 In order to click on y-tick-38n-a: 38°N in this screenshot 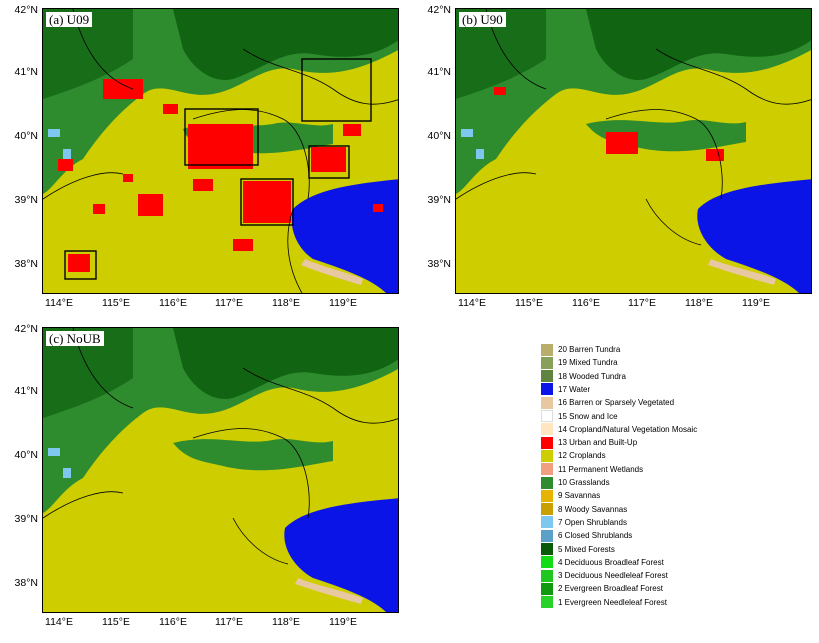, I will do `click(26, 264)`.